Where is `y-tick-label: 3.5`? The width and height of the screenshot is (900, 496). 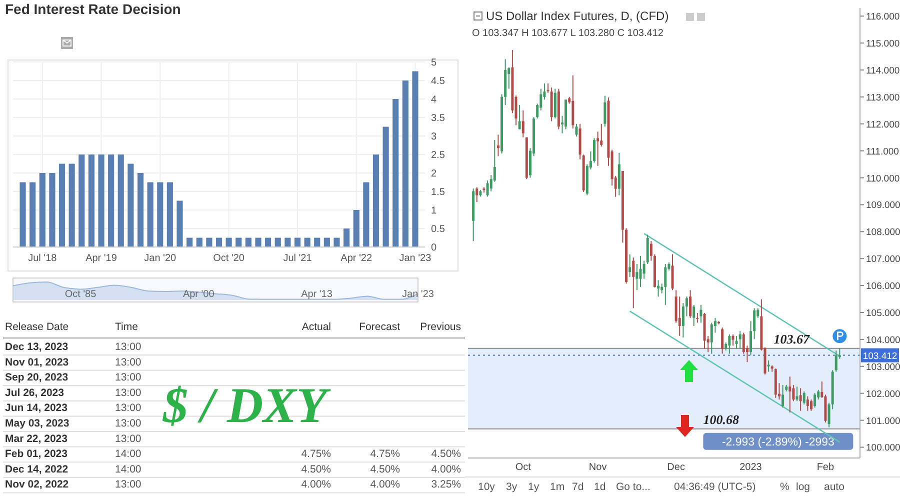 y-tick-label: 3.5 is located at coordinates (438, 118).